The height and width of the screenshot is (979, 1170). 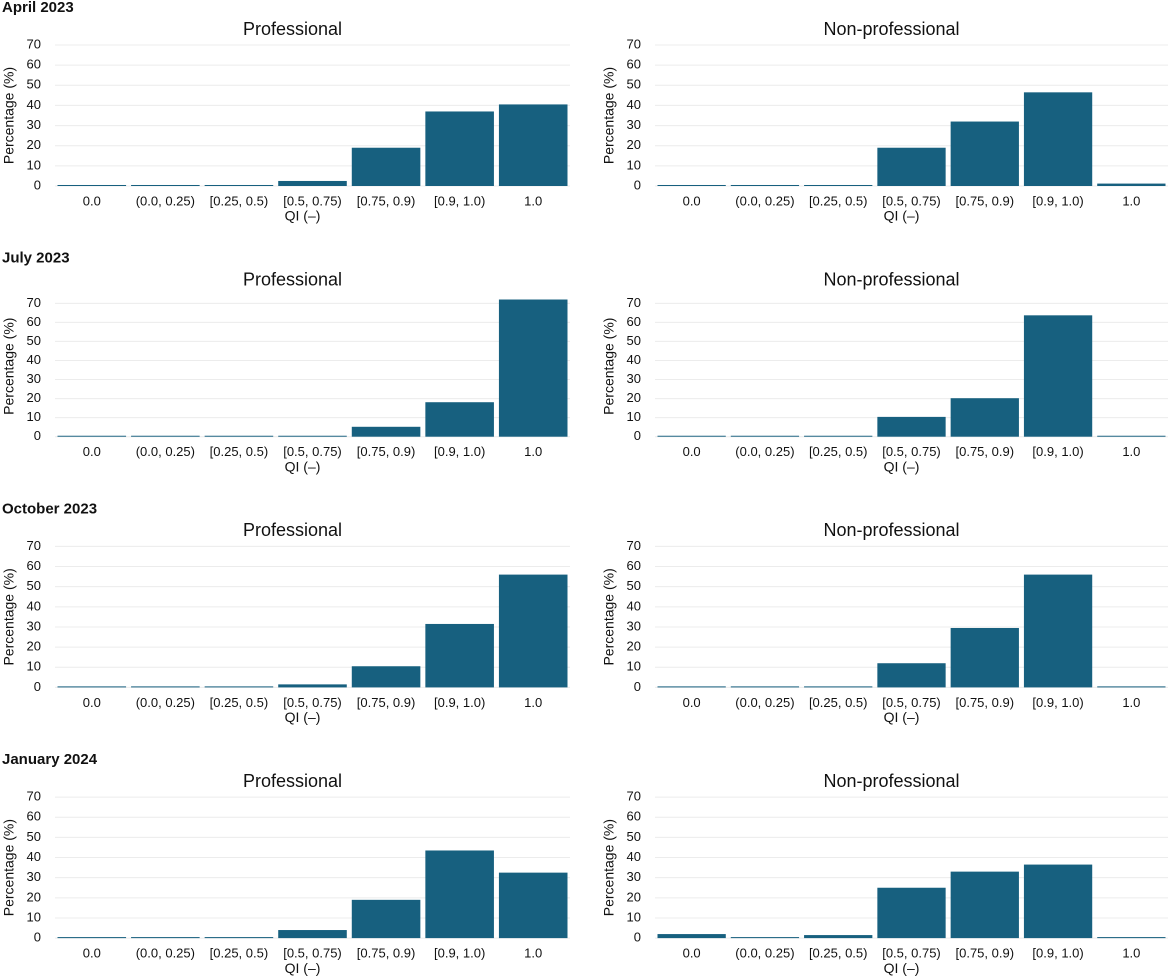 What do you see at coordinates (34, 302) in the screenshot?
I see `y-tick-label: 70` at bounding box center [34, 302].